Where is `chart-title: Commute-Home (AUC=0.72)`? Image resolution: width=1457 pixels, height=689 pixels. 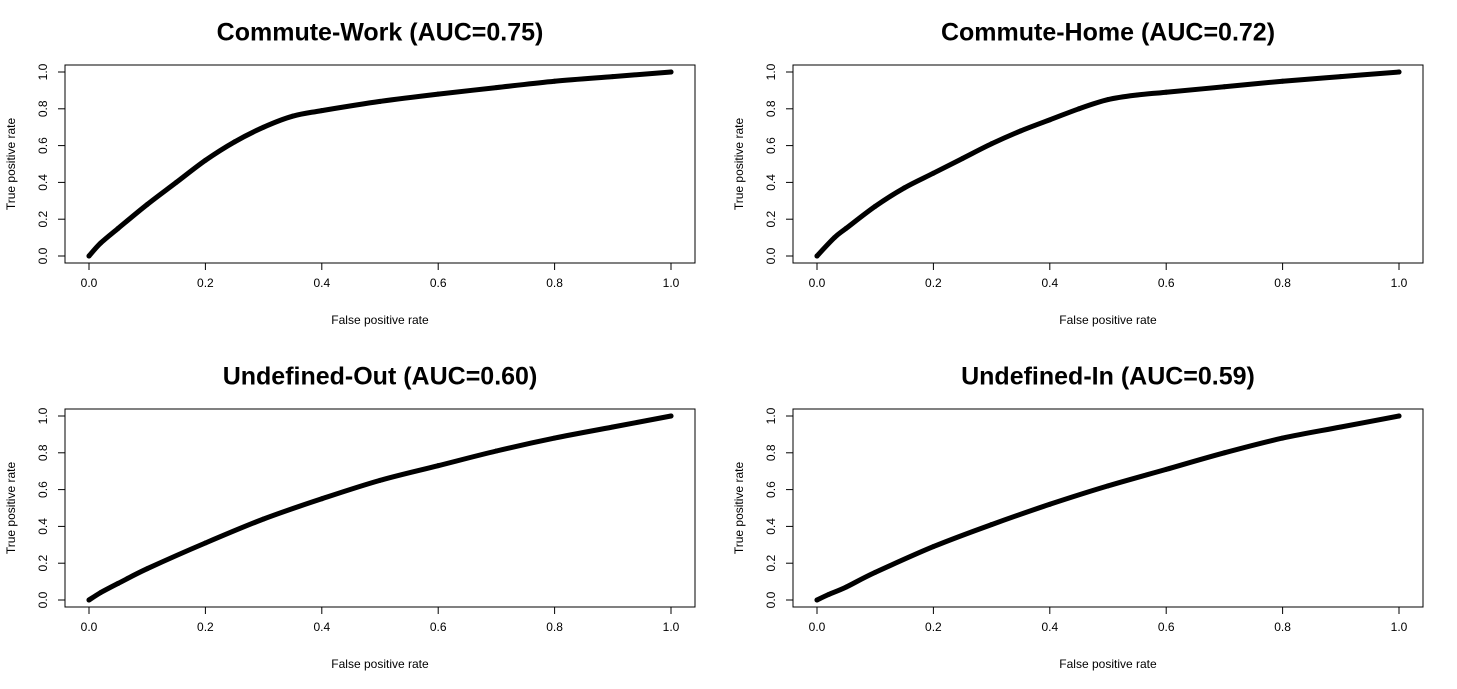 chart-title: Commute-Home (AUC=0.72) is located at coordinates (1108, 33).